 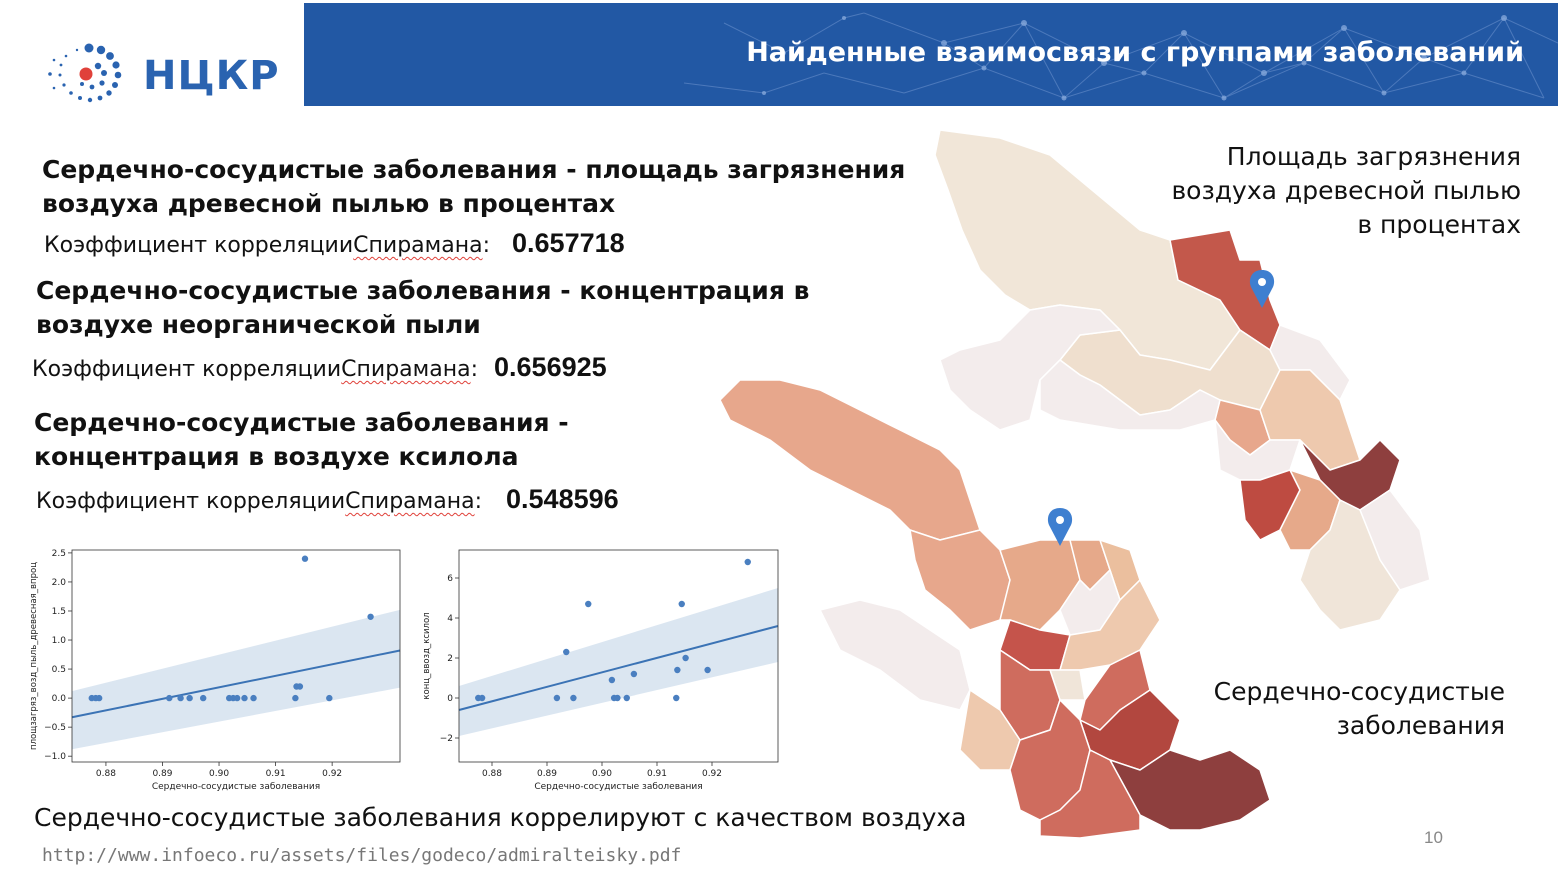 I want to click on y-axis-label: площзагряз_возд_пыль_древесная_впроц, so click(x=34, y=656).